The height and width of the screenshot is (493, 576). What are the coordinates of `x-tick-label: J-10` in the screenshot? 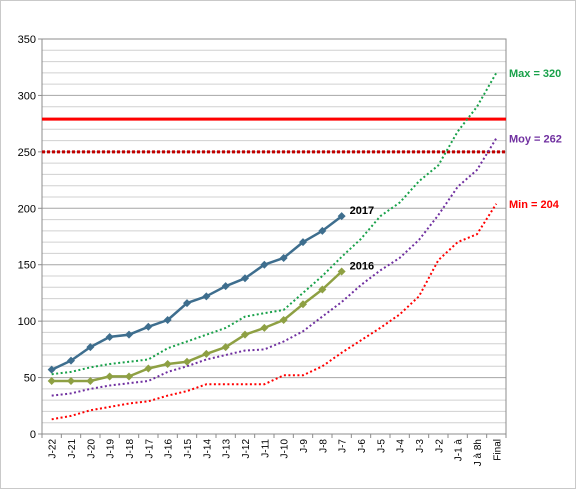 It's located at (285, 449).